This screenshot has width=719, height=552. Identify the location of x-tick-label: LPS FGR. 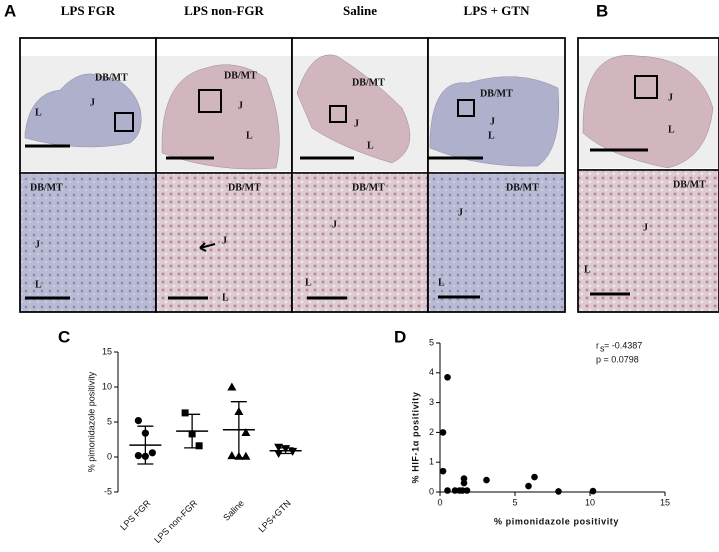
(135, 515).